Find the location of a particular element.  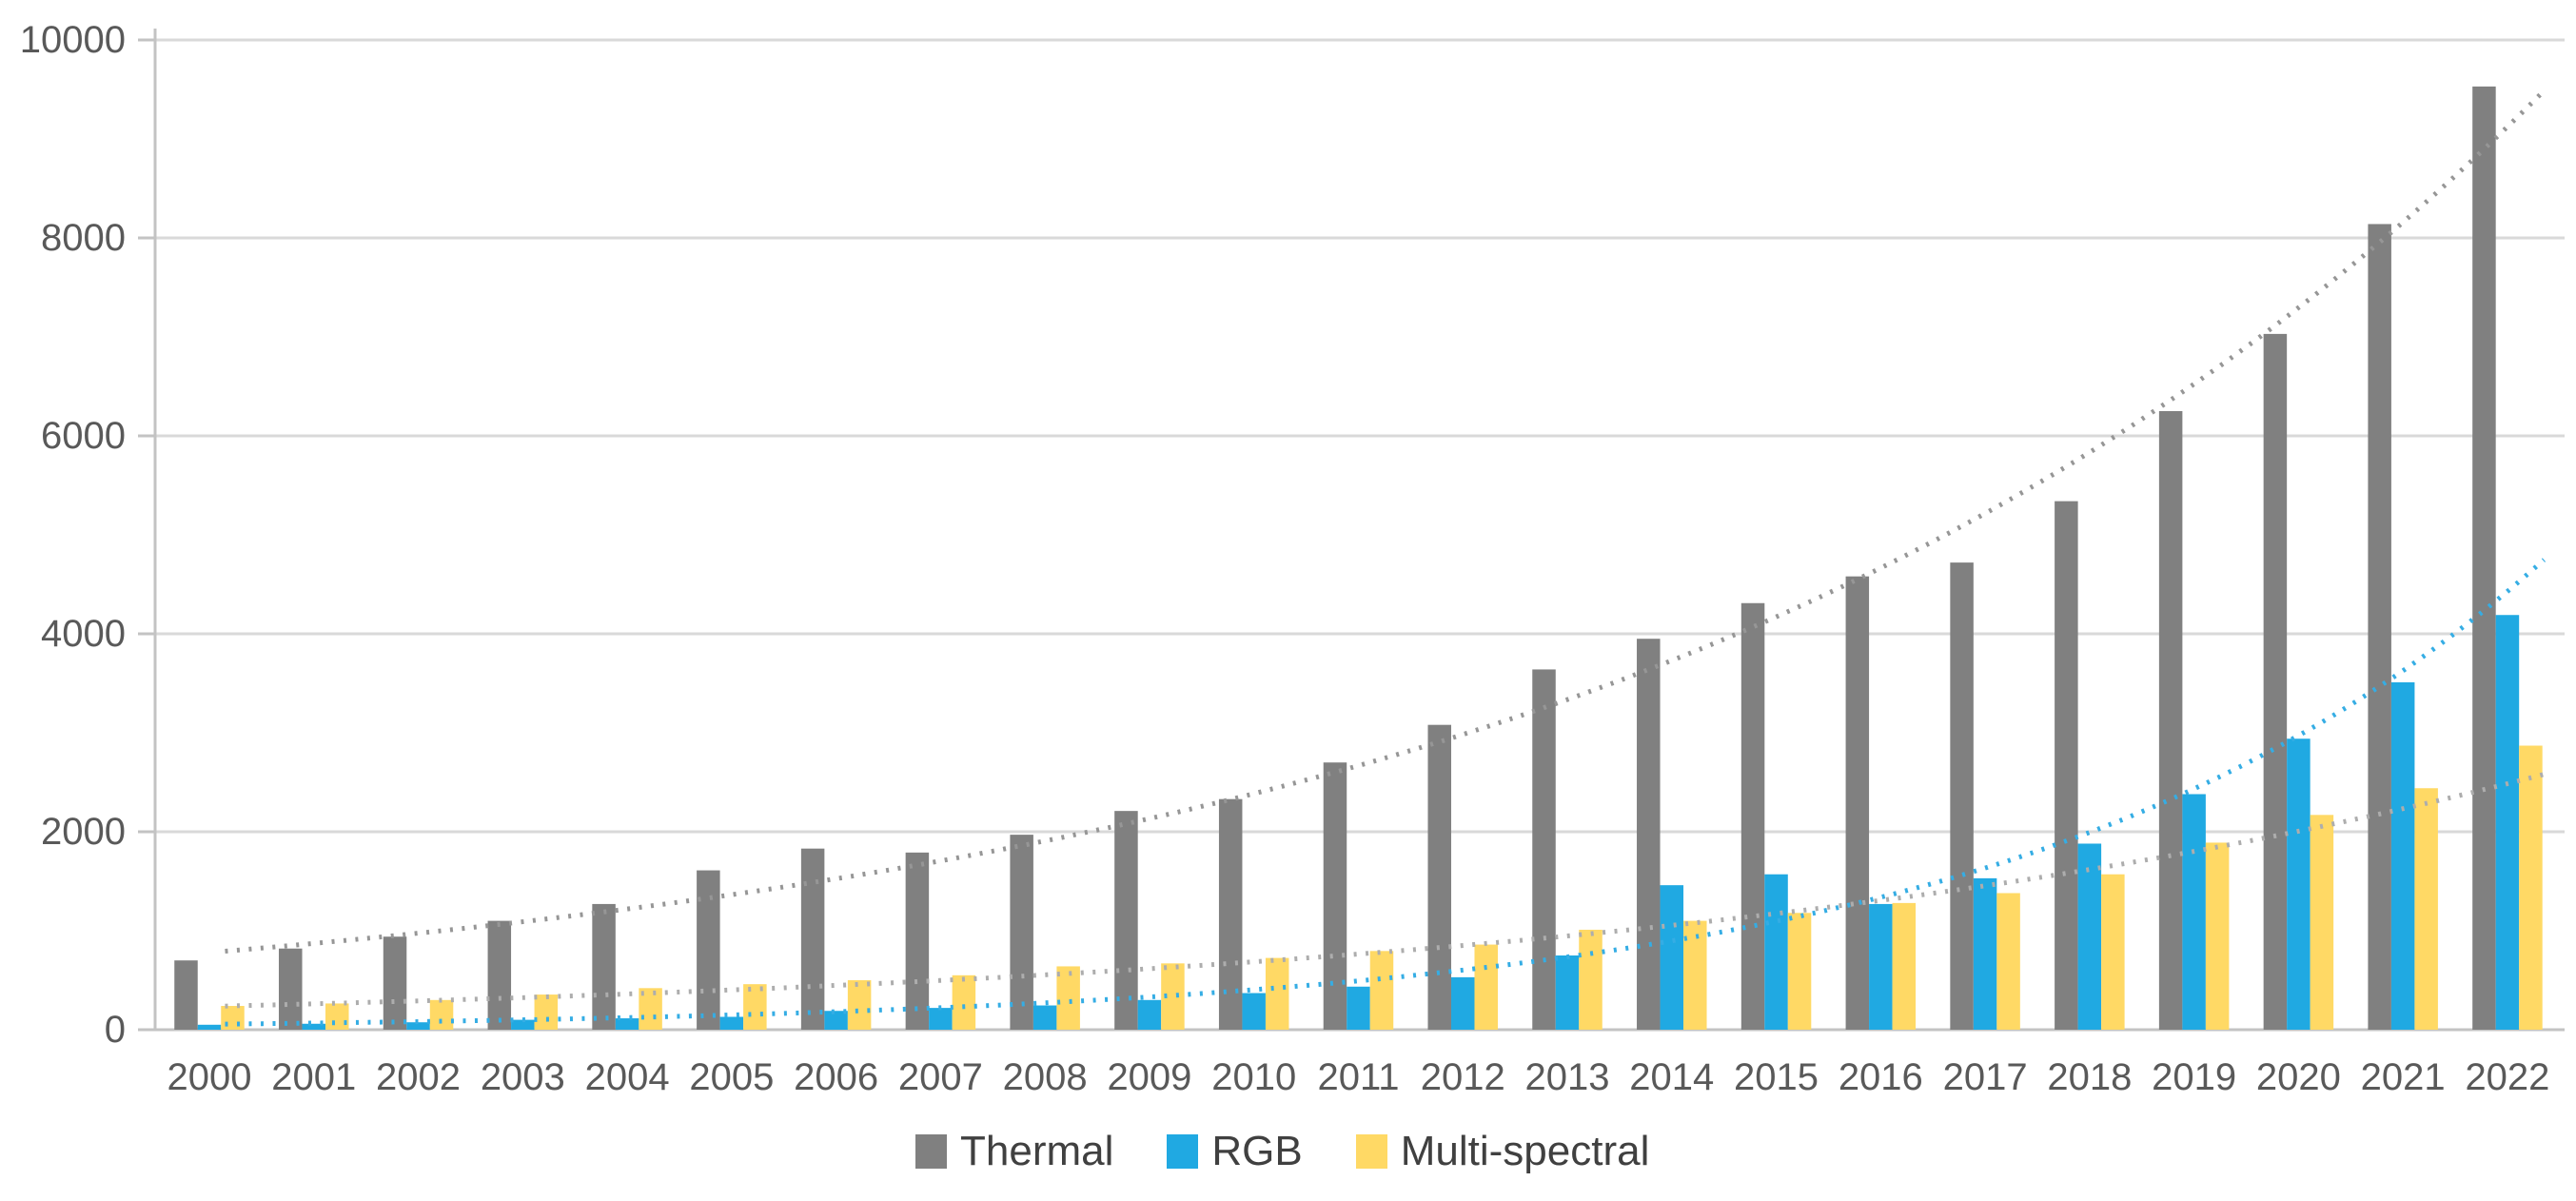

multispectral-bar-2021 is located at coordinates (2426, 909).